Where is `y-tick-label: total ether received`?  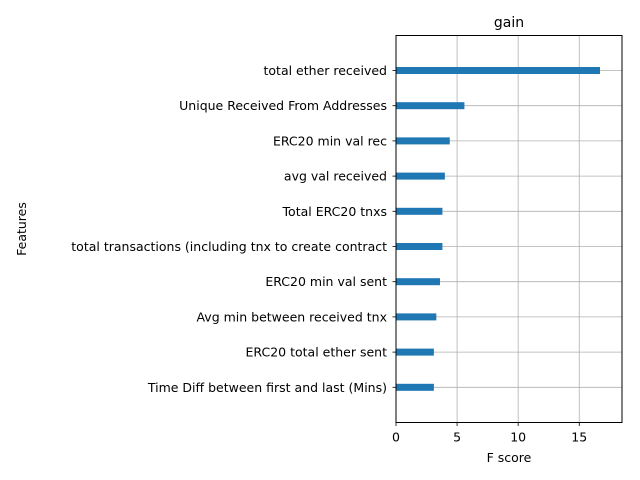 y-tick-label: total ether received is located at coordinates (326, 70).